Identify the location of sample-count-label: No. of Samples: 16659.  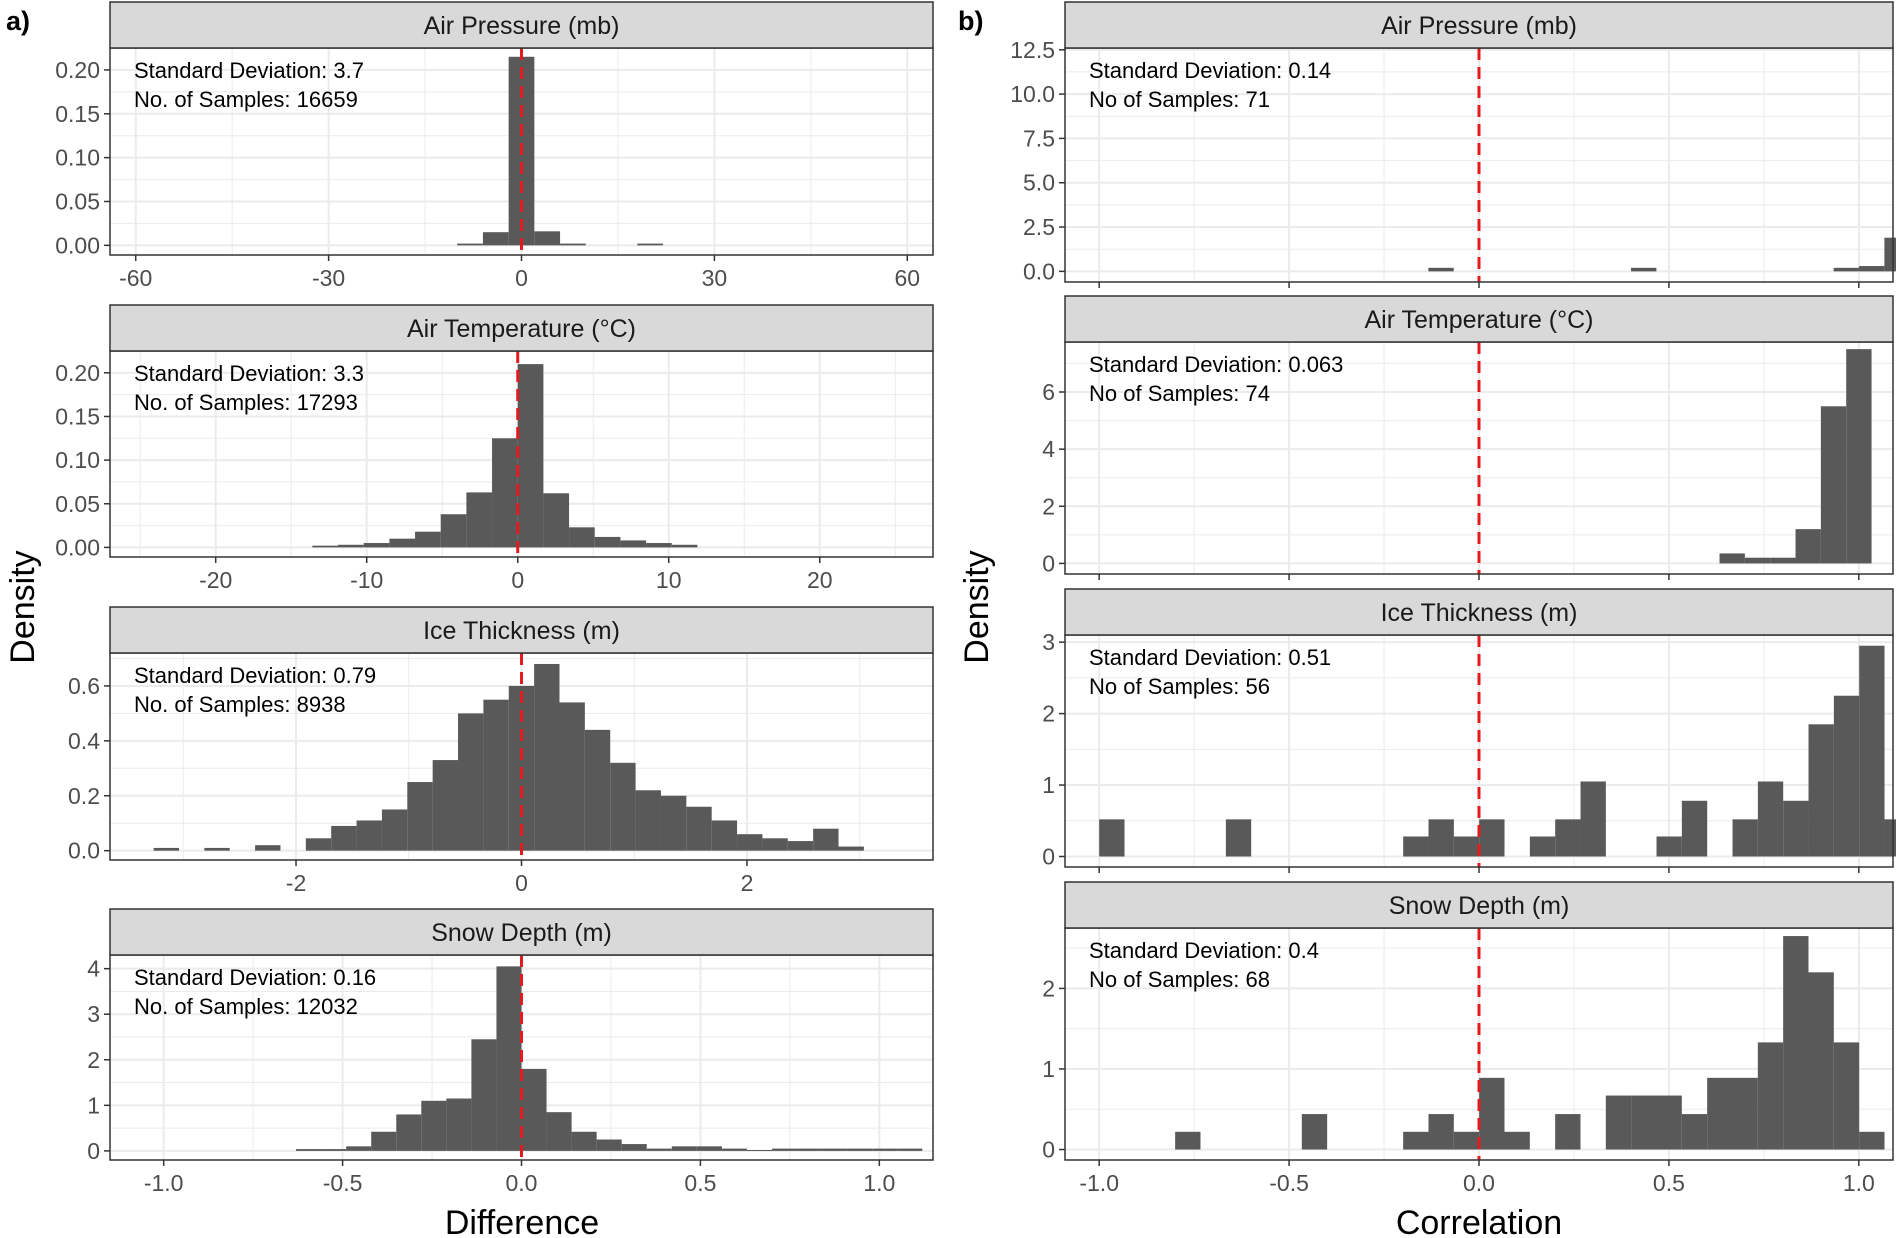
(246, 99).